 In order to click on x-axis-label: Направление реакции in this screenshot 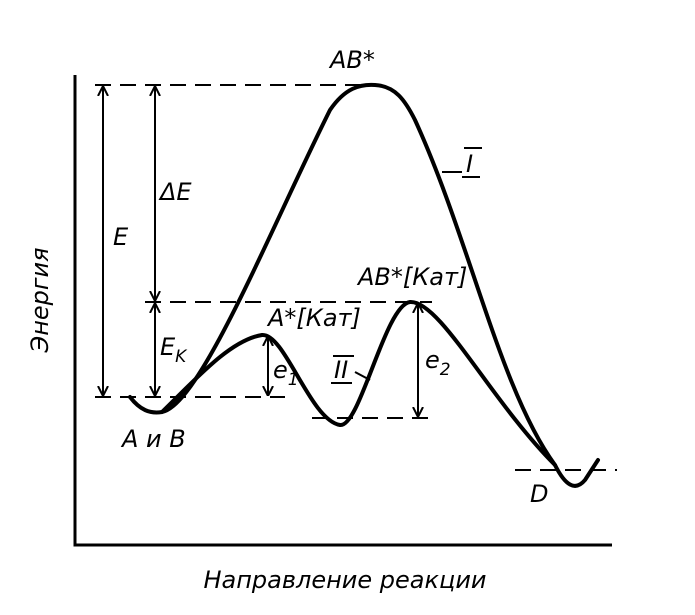, I will do `click(344, 580)`.